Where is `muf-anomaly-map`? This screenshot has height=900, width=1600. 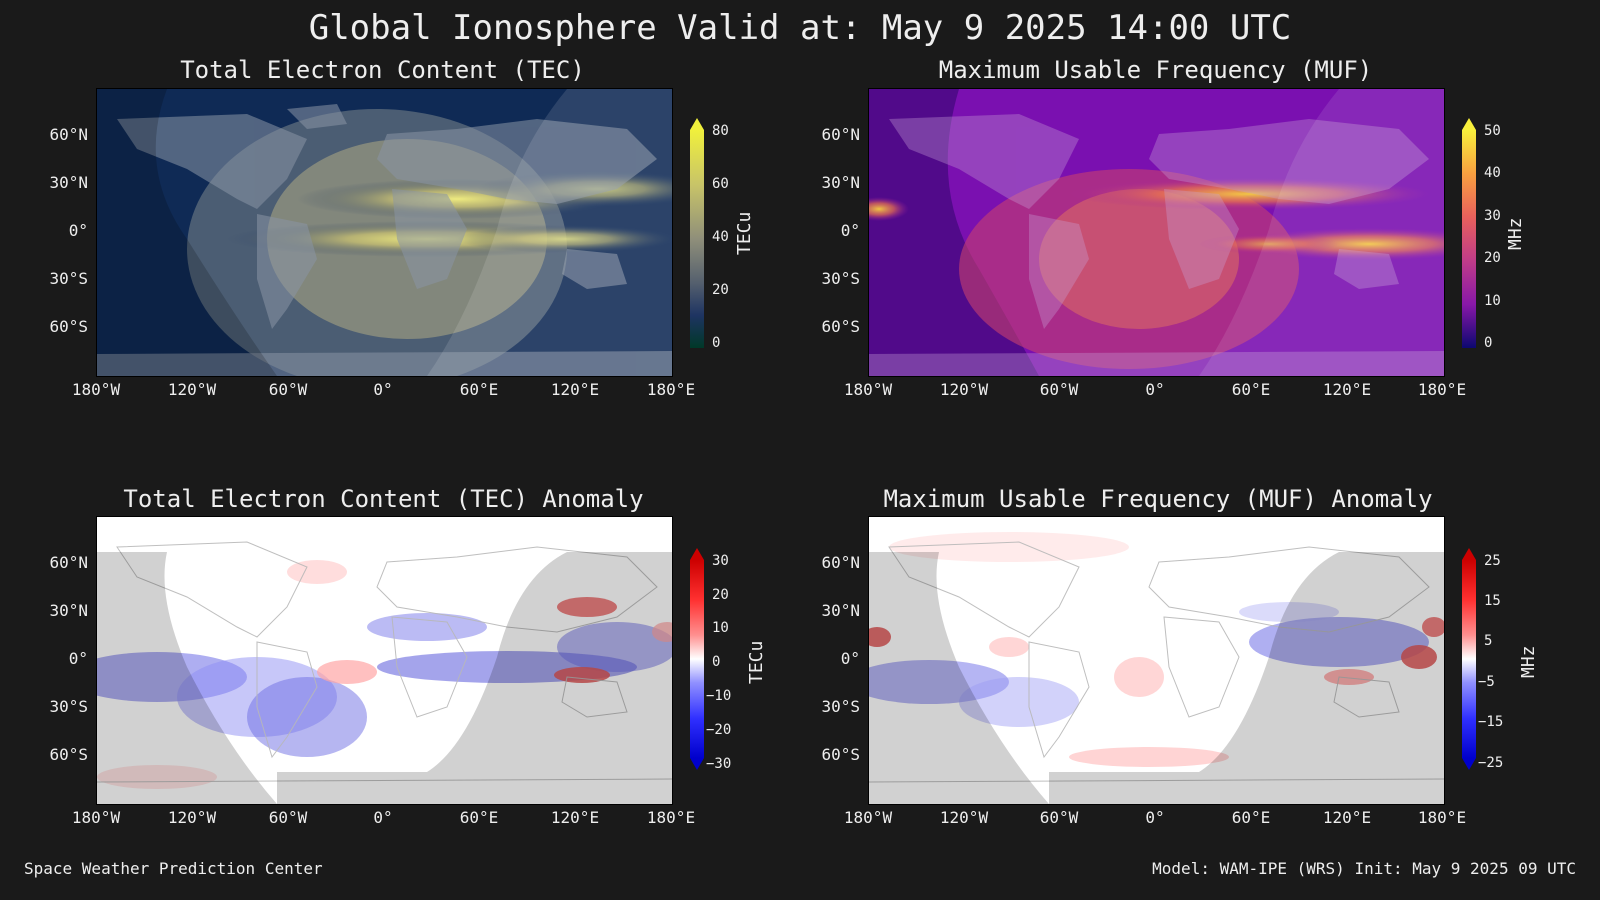
muf-anomaly-map is located at coordinates (1156, 660).